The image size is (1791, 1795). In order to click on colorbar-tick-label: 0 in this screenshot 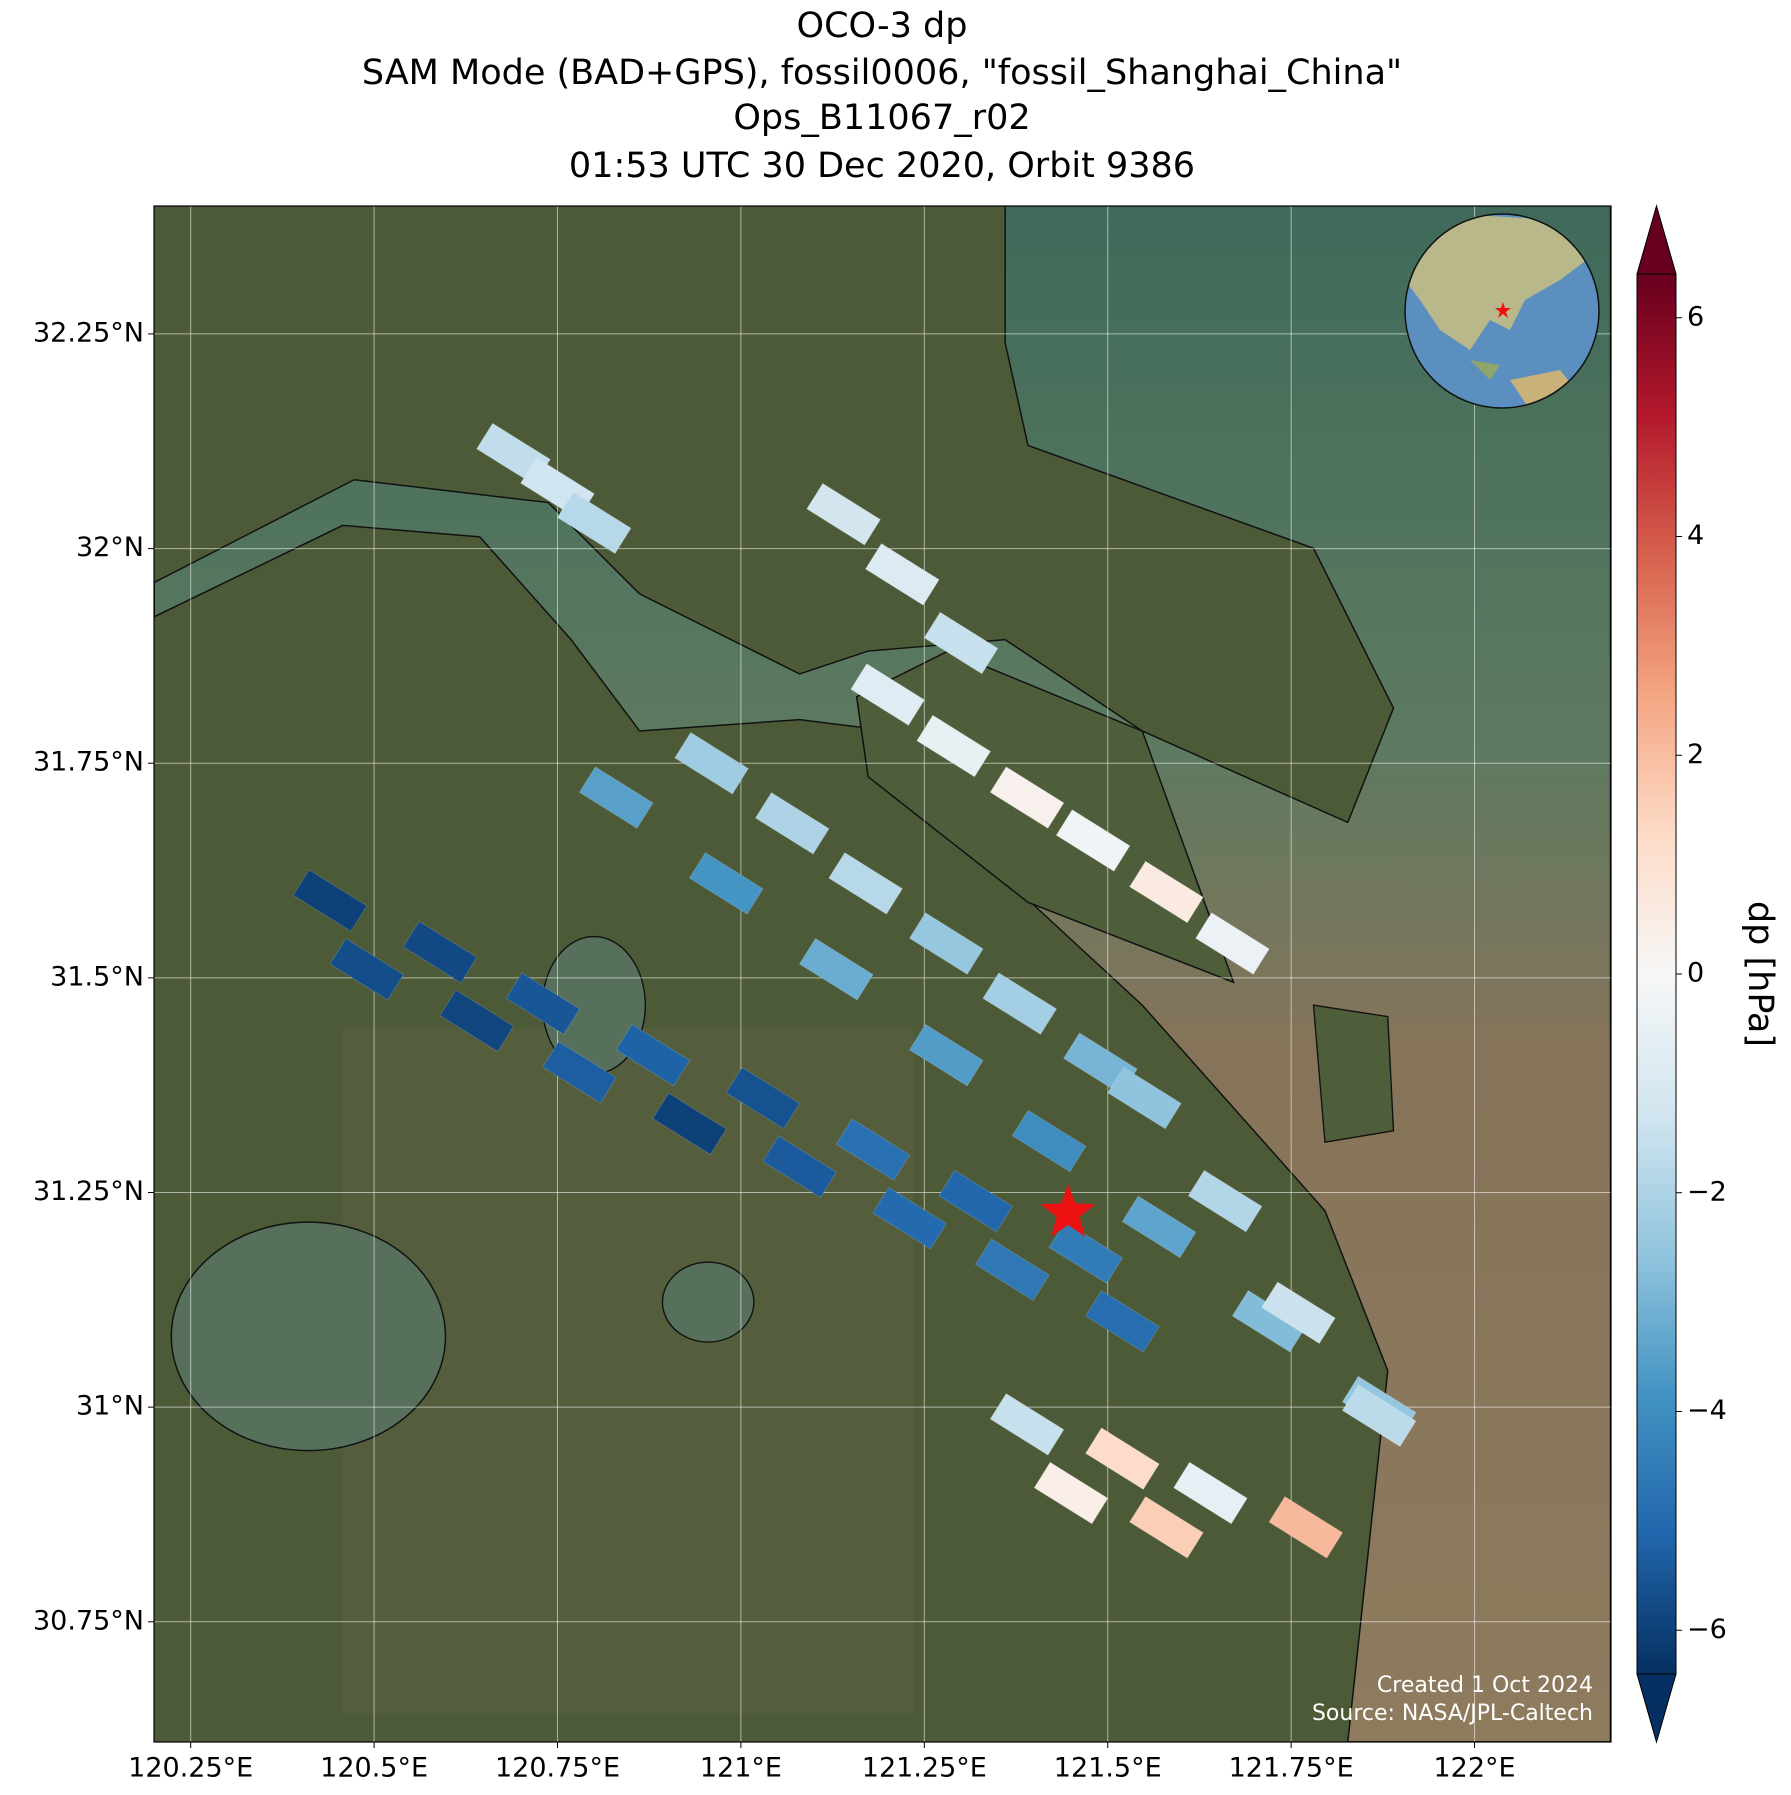, I will do `click(1695, 973)`.